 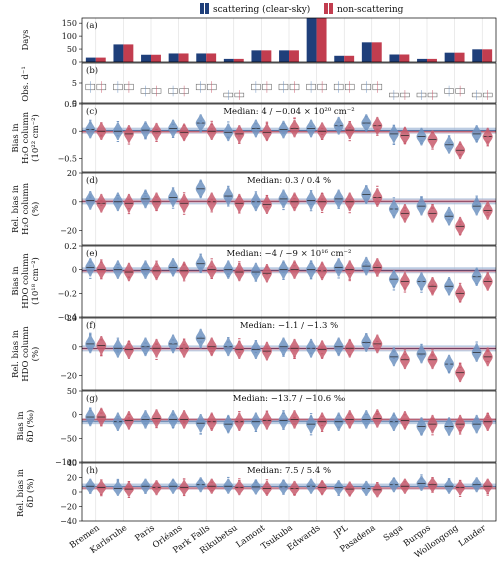 I want to click on ytick-label: −40, so click(x=68, y=521).